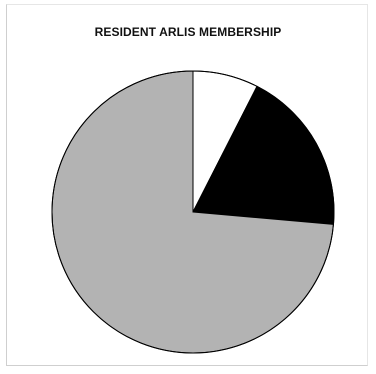  I want to click on chart-title: RESIDENT ARLIS MEMBERSHIP, so click(188, 32).